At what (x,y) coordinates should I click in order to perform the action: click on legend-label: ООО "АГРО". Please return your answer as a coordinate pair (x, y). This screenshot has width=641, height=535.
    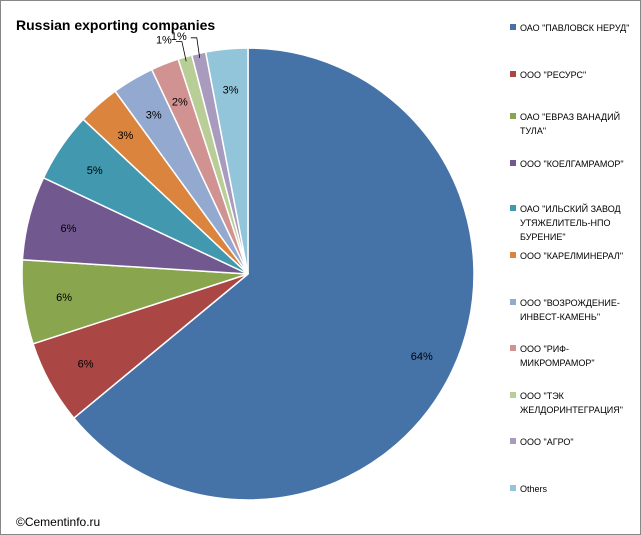
    Looking at the image, I should click on (547, 442).